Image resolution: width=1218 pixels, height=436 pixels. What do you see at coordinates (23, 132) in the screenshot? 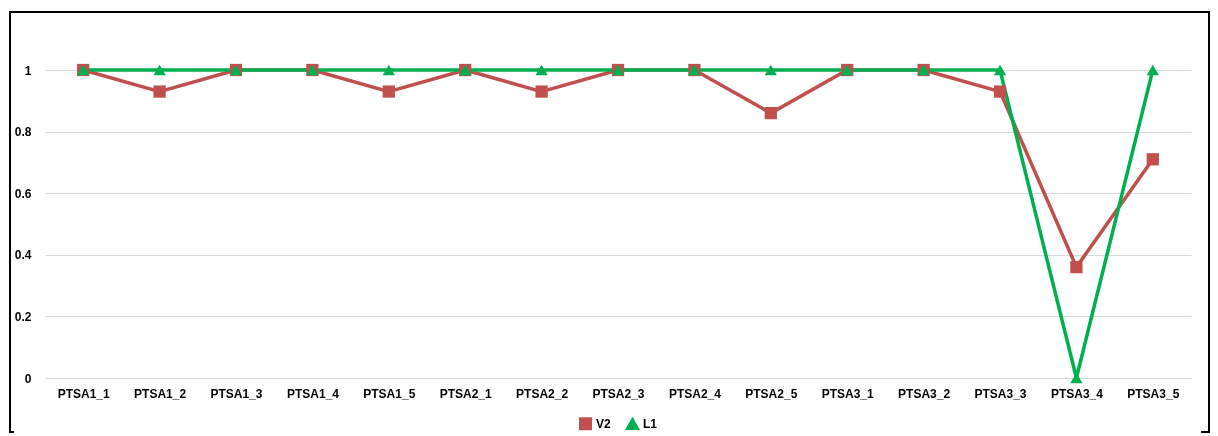
I see `y-tick-label: 0.8` at bounding box center [23, 132].